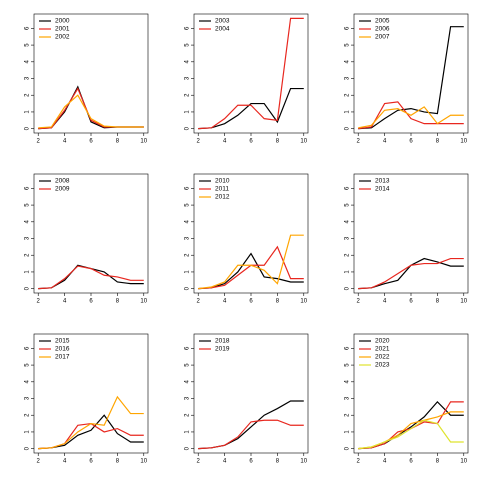 This screenshot has height=480, width=480. Describe the element at coordinates (62, 181) in the screenshot. I see `legend-text: 2008` at that location.